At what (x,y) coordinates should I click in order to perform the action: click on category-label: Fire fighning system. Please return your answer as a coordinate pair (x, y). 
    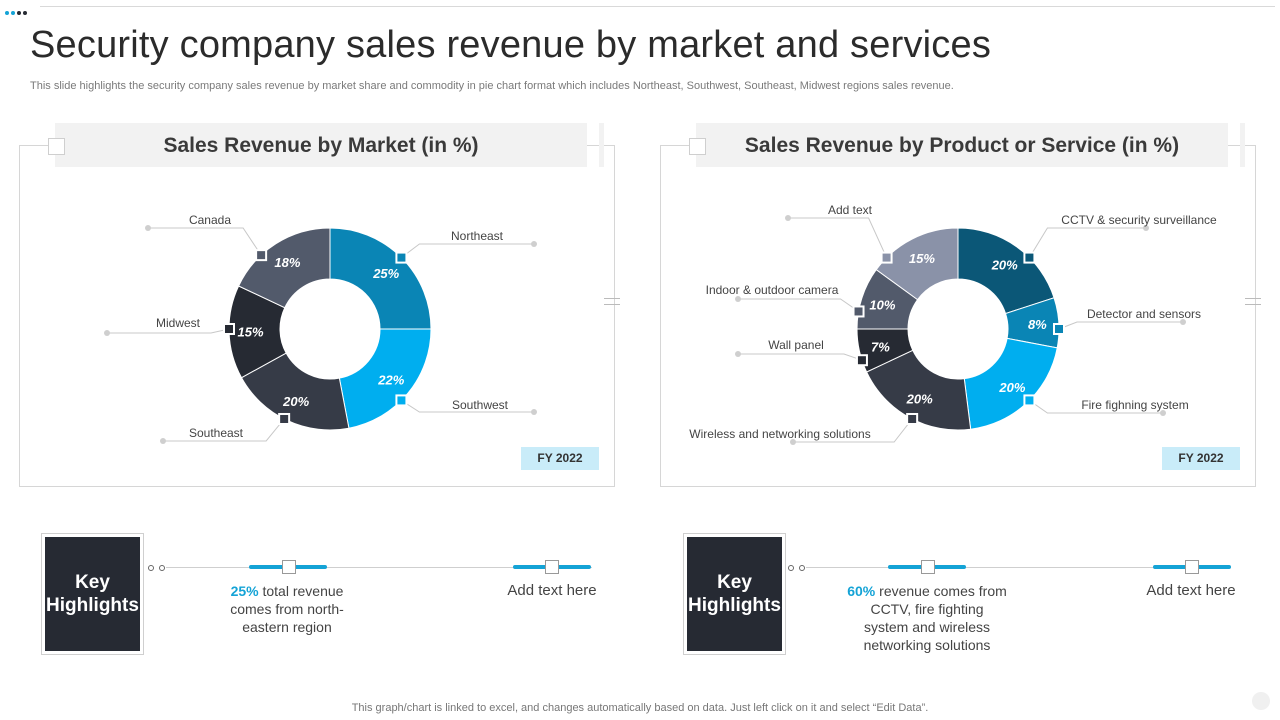
    Looking at the image, I should click on (1134, 405).